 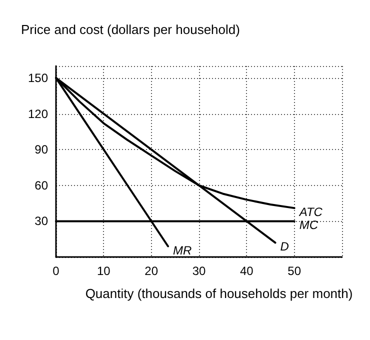 I want to click on y-tick-label: 120, so click(x=38, y=113).